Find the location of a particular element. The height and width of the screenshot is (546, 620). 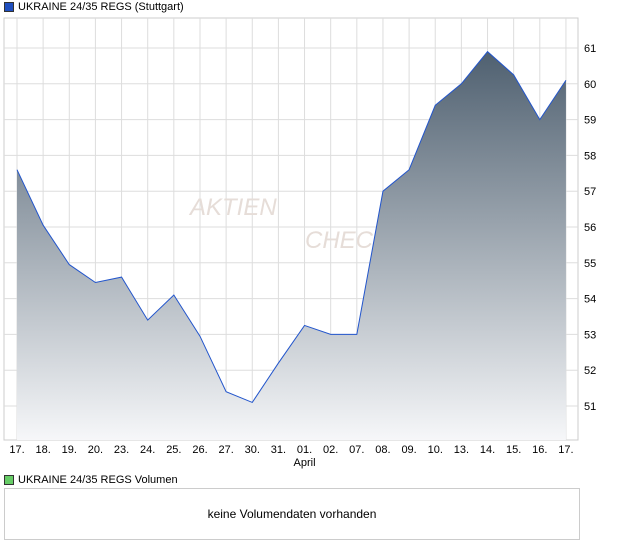

x-tick-label: 10. is located at coordinates (435, 450).